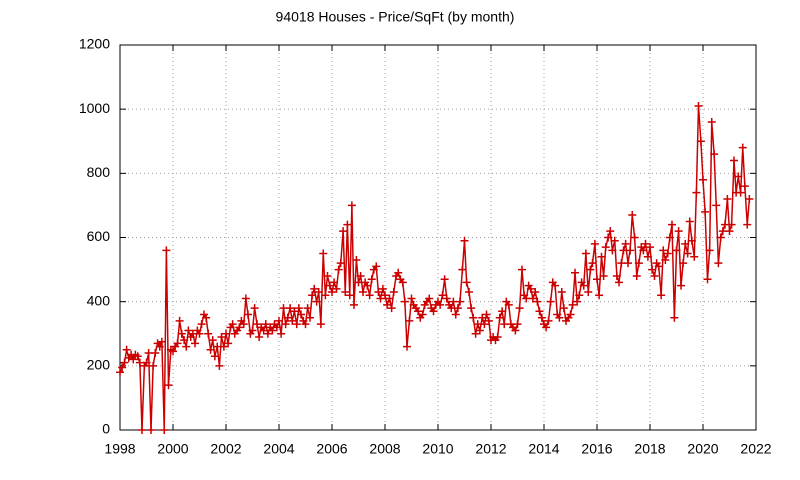  What do you see at coordinates (94, 44) in the screenshot?
I see `y-tick-label: 1200` at bounding box center [94, 44].